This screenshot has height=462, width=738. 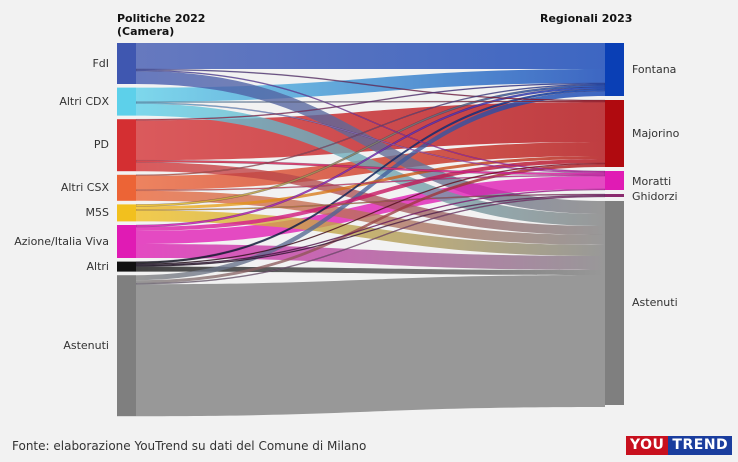 I want to click on left-column-title: Politiche 2022 (Camera), so click(x=161, y=25).